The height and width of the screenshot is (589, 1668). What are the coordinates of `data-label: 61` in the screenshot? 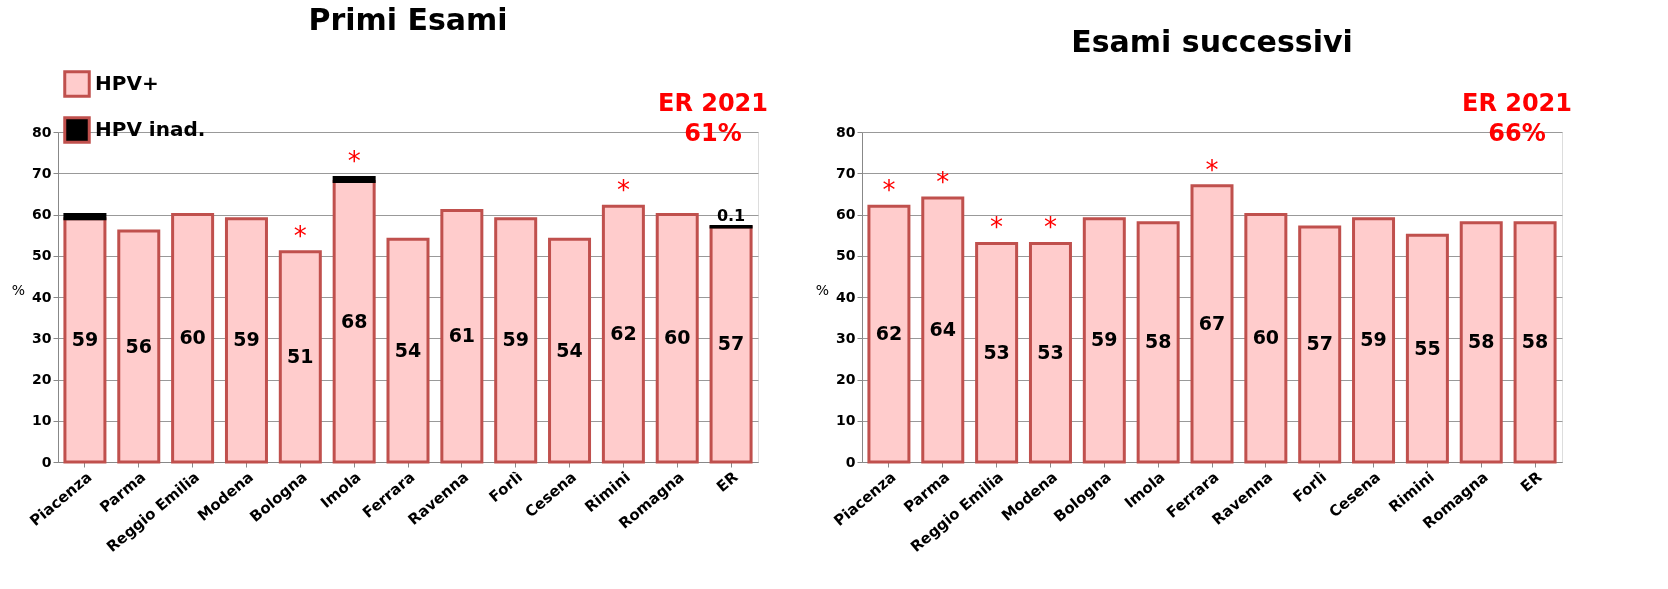 It's located at (462, 335).